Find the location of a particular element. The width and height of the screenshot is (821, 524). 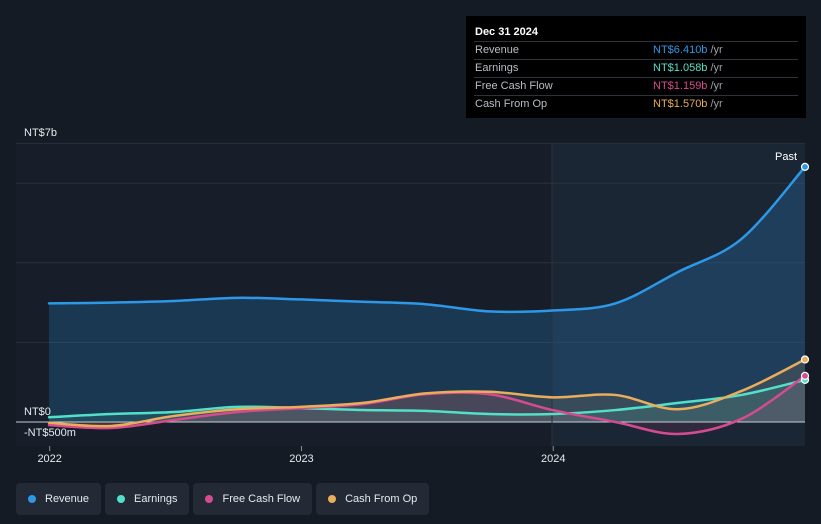

legend-item-cash-from-op: Cash From Op is located at coordinates (373, 499).